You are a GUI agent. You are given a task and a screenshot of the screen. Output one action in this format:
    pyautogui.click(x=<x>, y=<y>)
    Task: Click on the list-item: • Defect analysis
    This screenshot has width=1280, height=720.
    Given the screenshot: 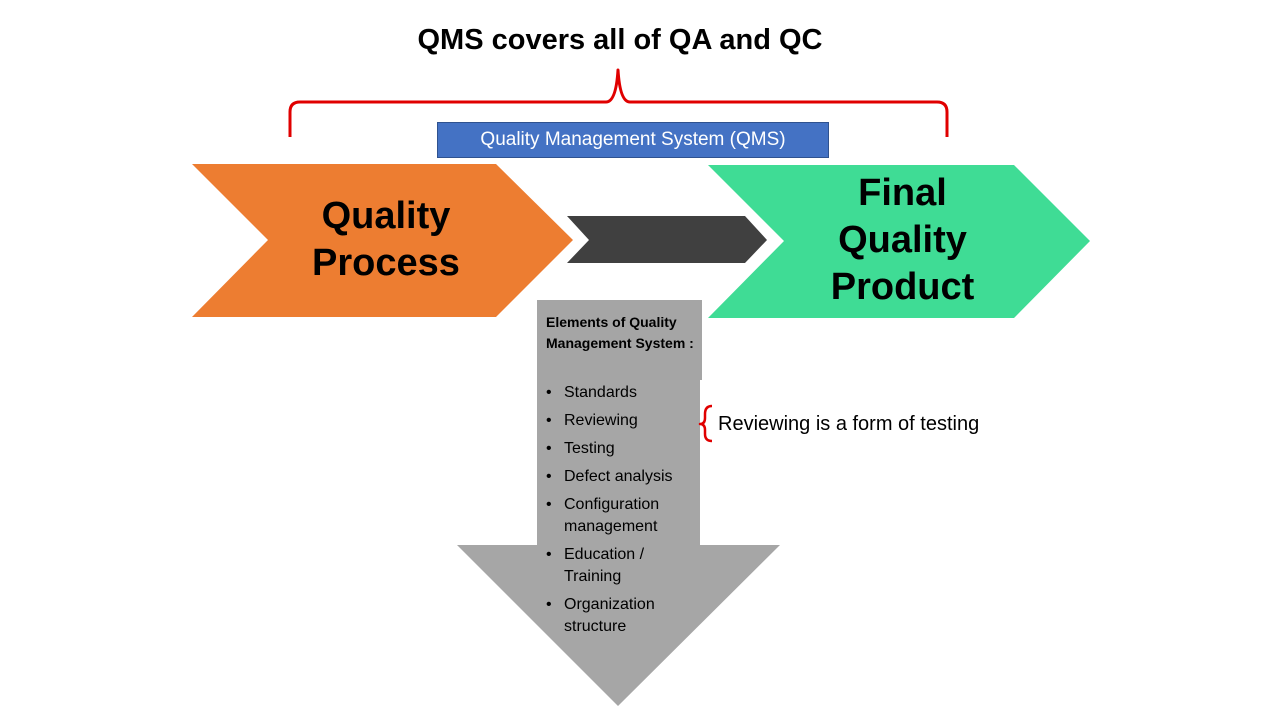 What is the action you would take?
    pyautogui.click(x=621, y=477)
    